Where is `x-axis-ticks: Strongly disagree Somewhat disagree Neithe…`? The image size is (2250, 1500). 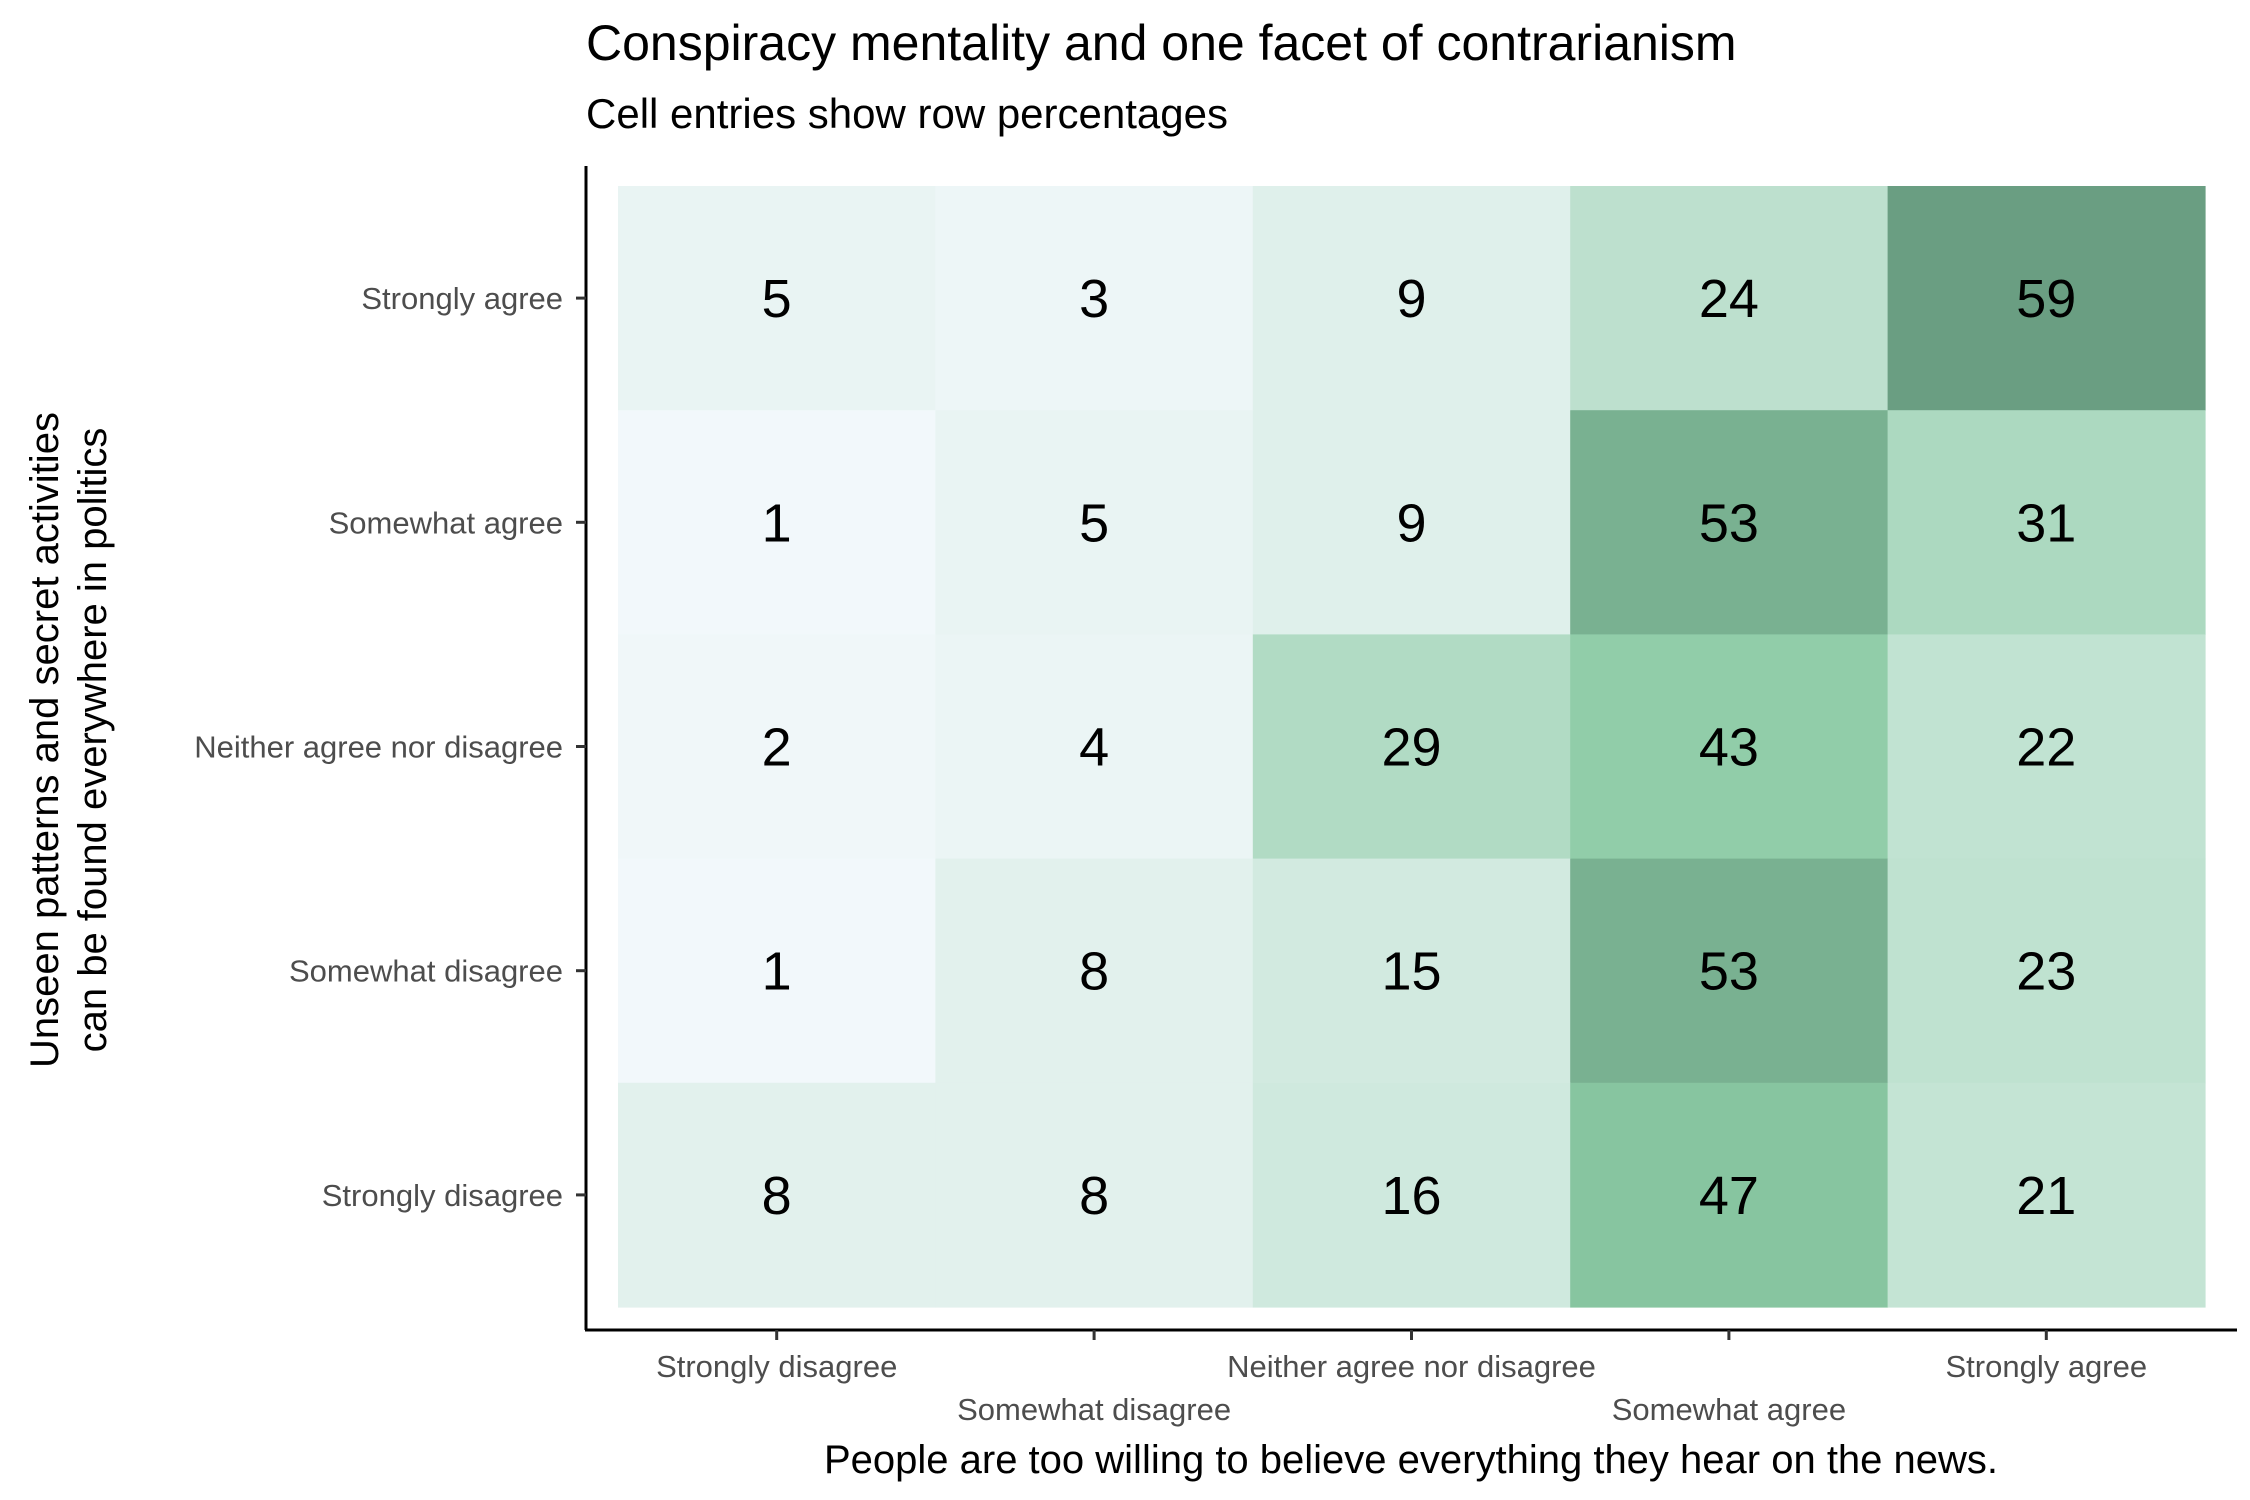
x-axis-ticks: Strongly disagree Somewhat disagree Neithe… is located at coordinates (1401, 1378).